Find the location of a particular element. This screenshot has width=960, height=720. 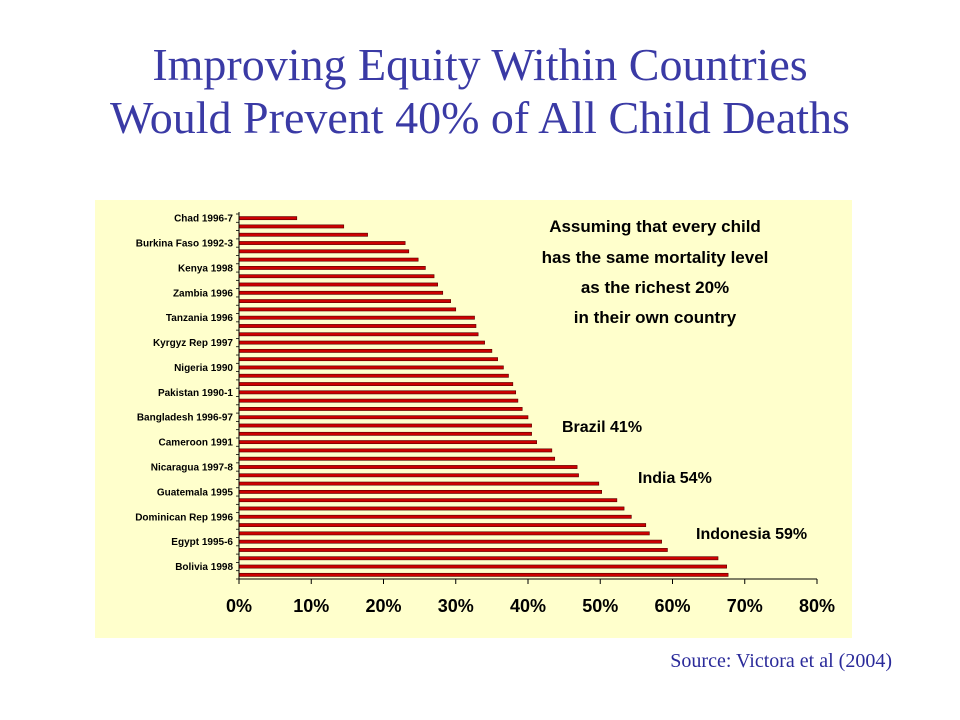

x-tick-label: 30% is located at coordinates (456, 606).